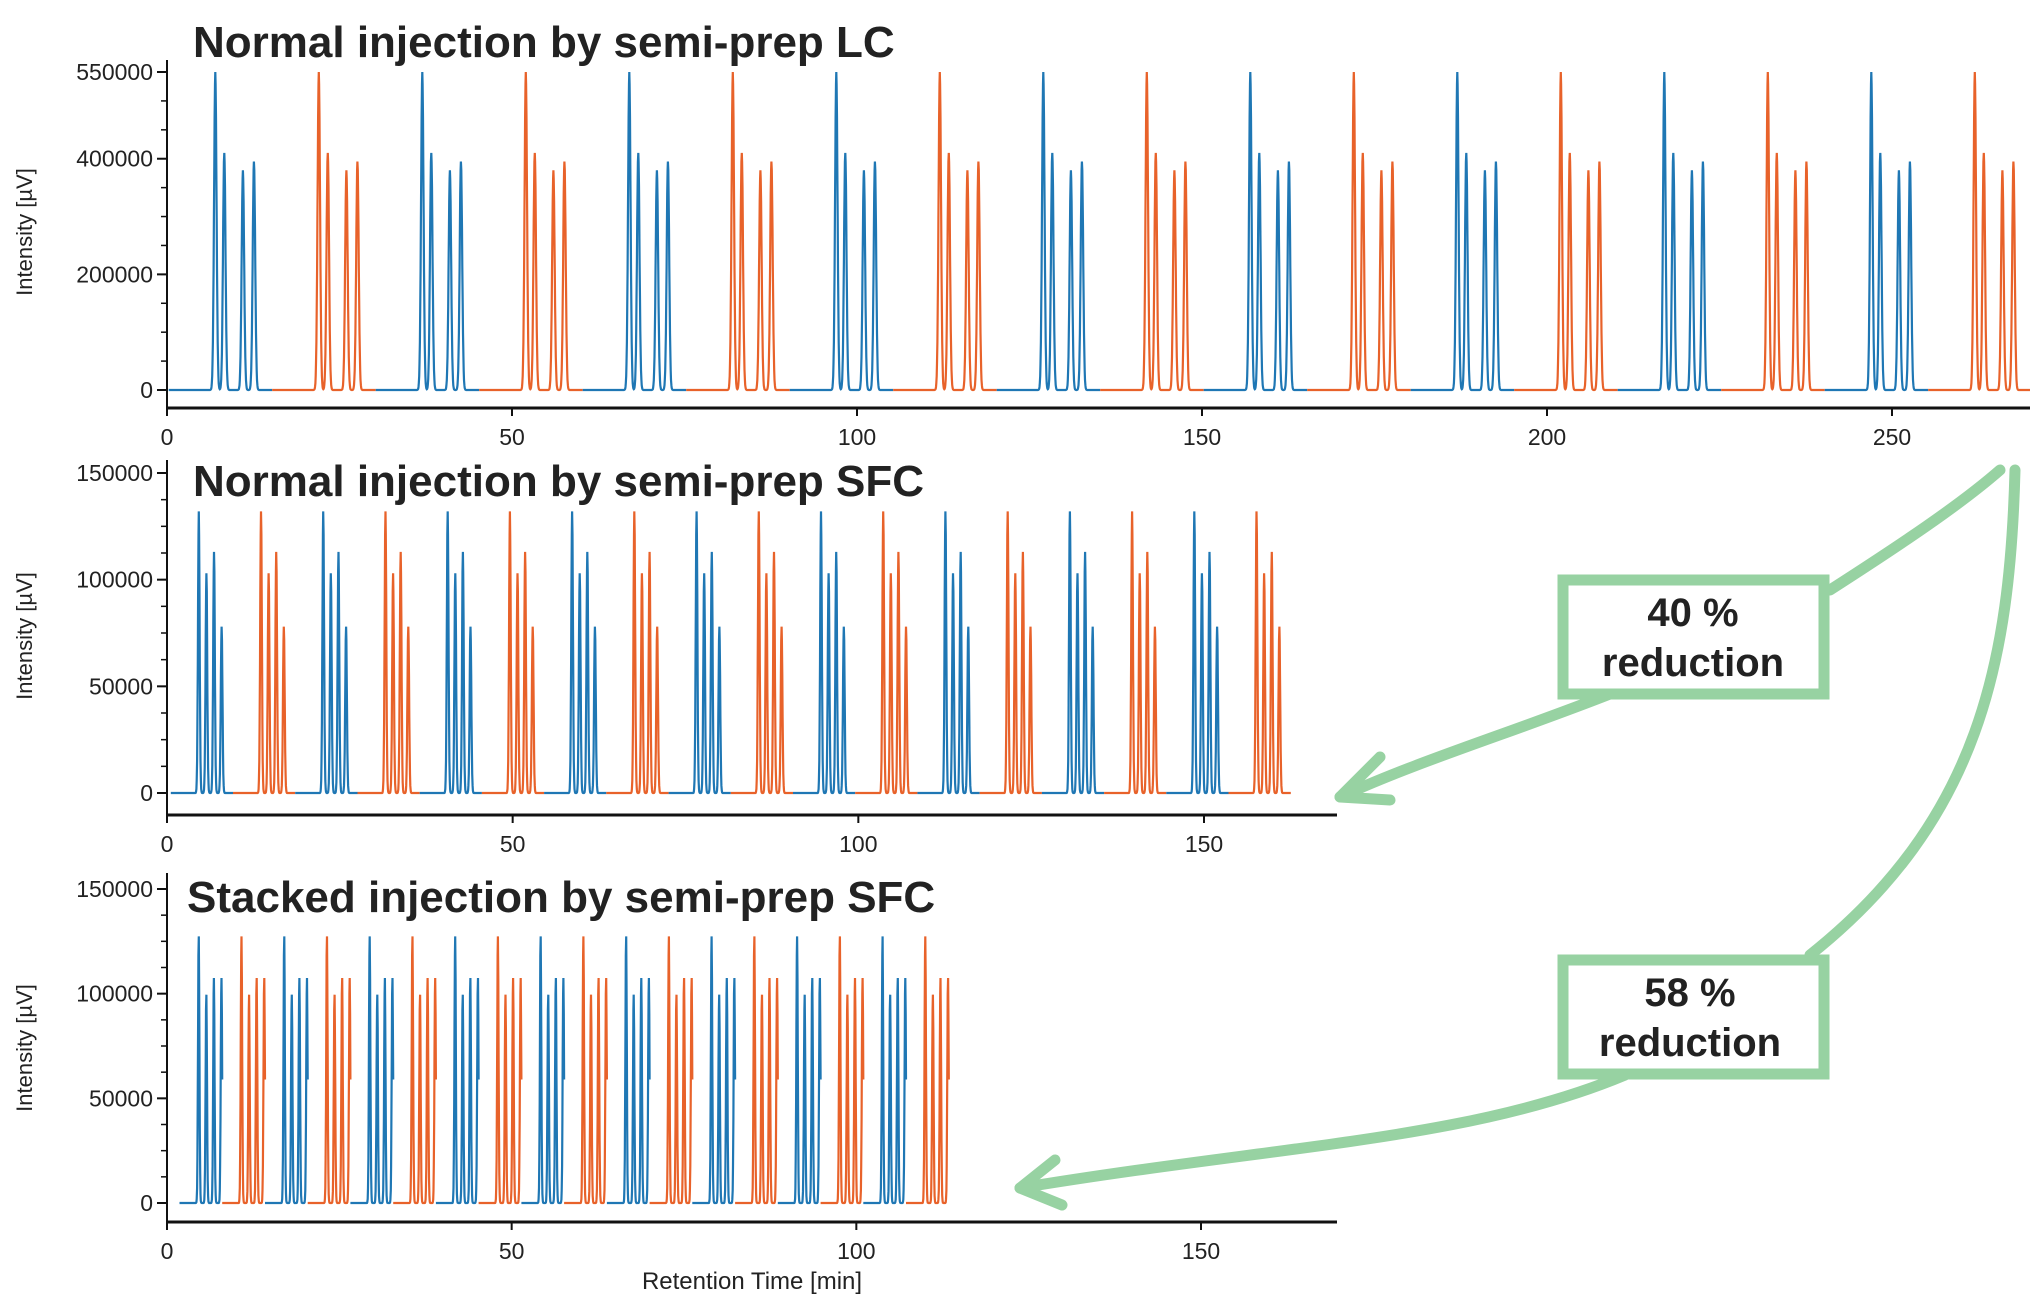  What do you see at coordinates (24, 1048) in the screenshot?
I see `panel-sfc-stacked-y-axis-label: Intensity [µV]` at bounding box center [24, 1048].